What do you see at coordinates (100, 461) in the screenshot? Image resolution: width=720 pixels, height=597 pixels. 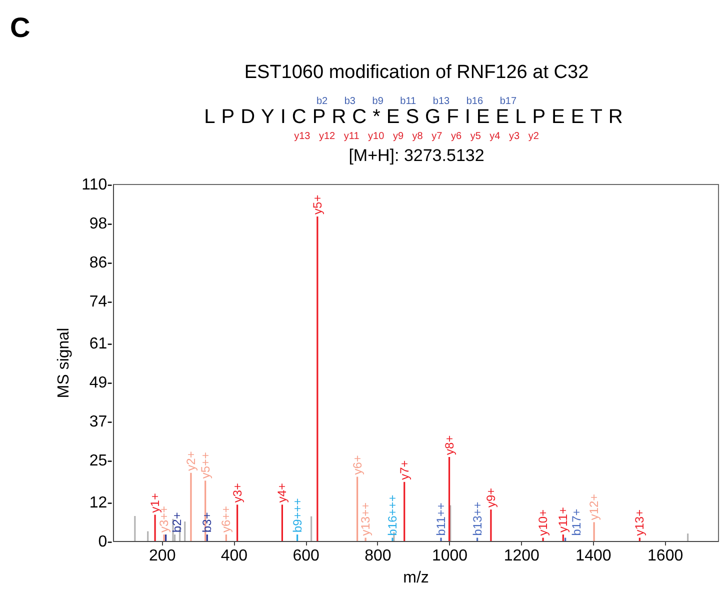 I see `y-tick-label: 25-` at bounding box center [100, 461].